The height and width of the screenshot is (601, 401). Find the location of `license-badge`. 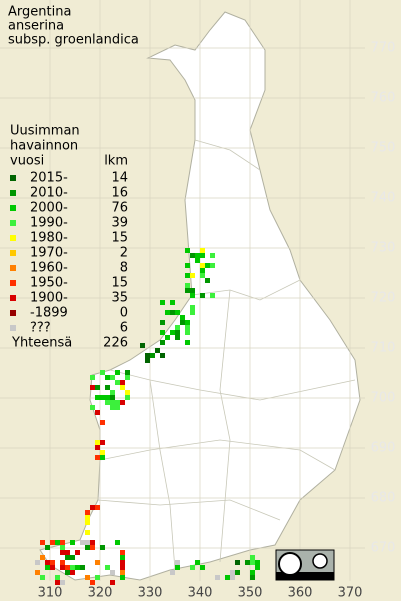

license-badge is located at coordinates (305, 565).